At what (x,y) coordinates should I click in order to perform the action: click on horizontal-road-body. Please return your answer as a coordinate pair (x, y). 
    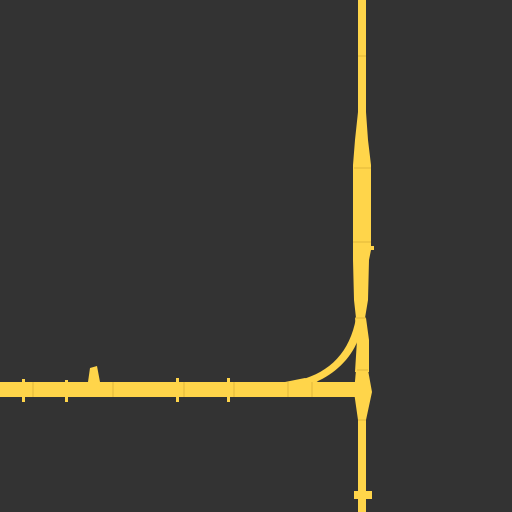
    Looking at the image, I should click on (180, 387).